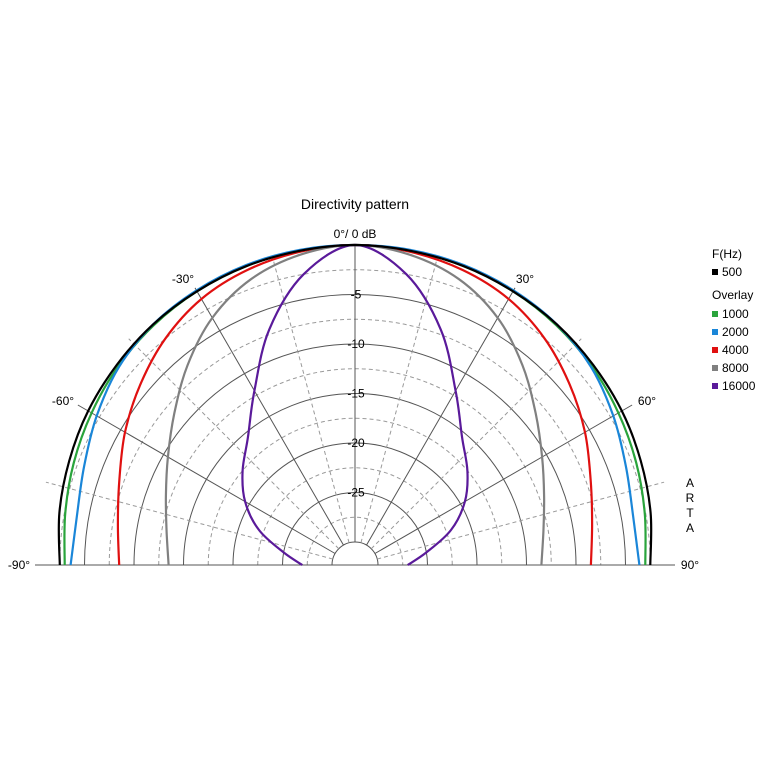  Describe the element at coordinates (356, 443) in the screenshot. I see `radial-tick-label: -20` at that location.